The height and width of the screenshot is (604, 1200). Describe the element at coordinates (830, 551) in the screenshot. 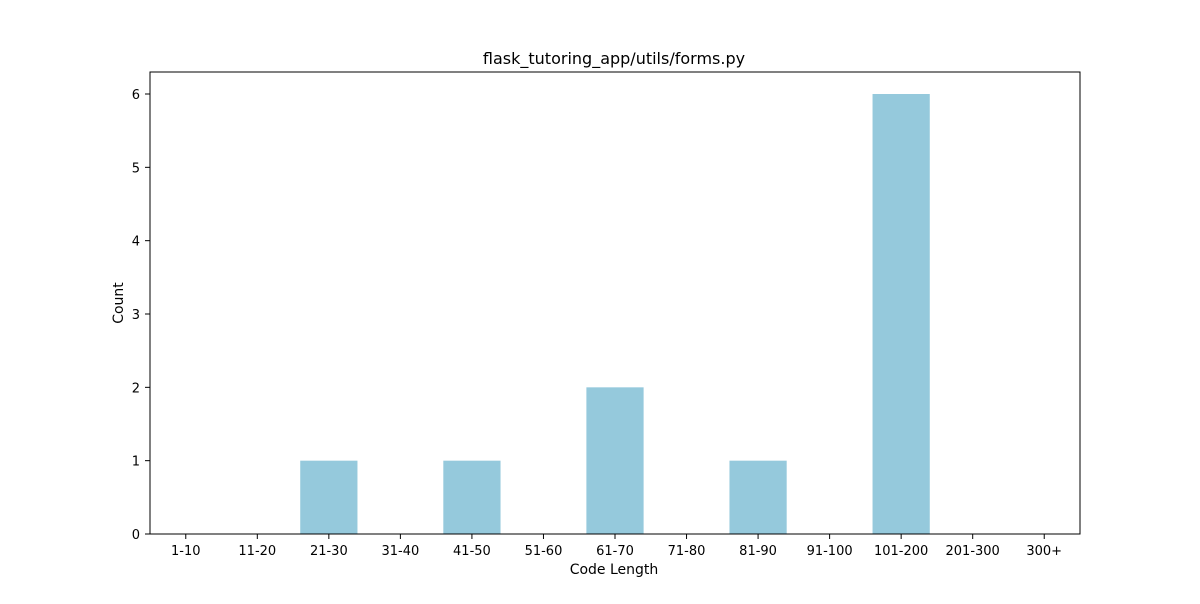

I see `x-tick-label: 91-100` at that location.